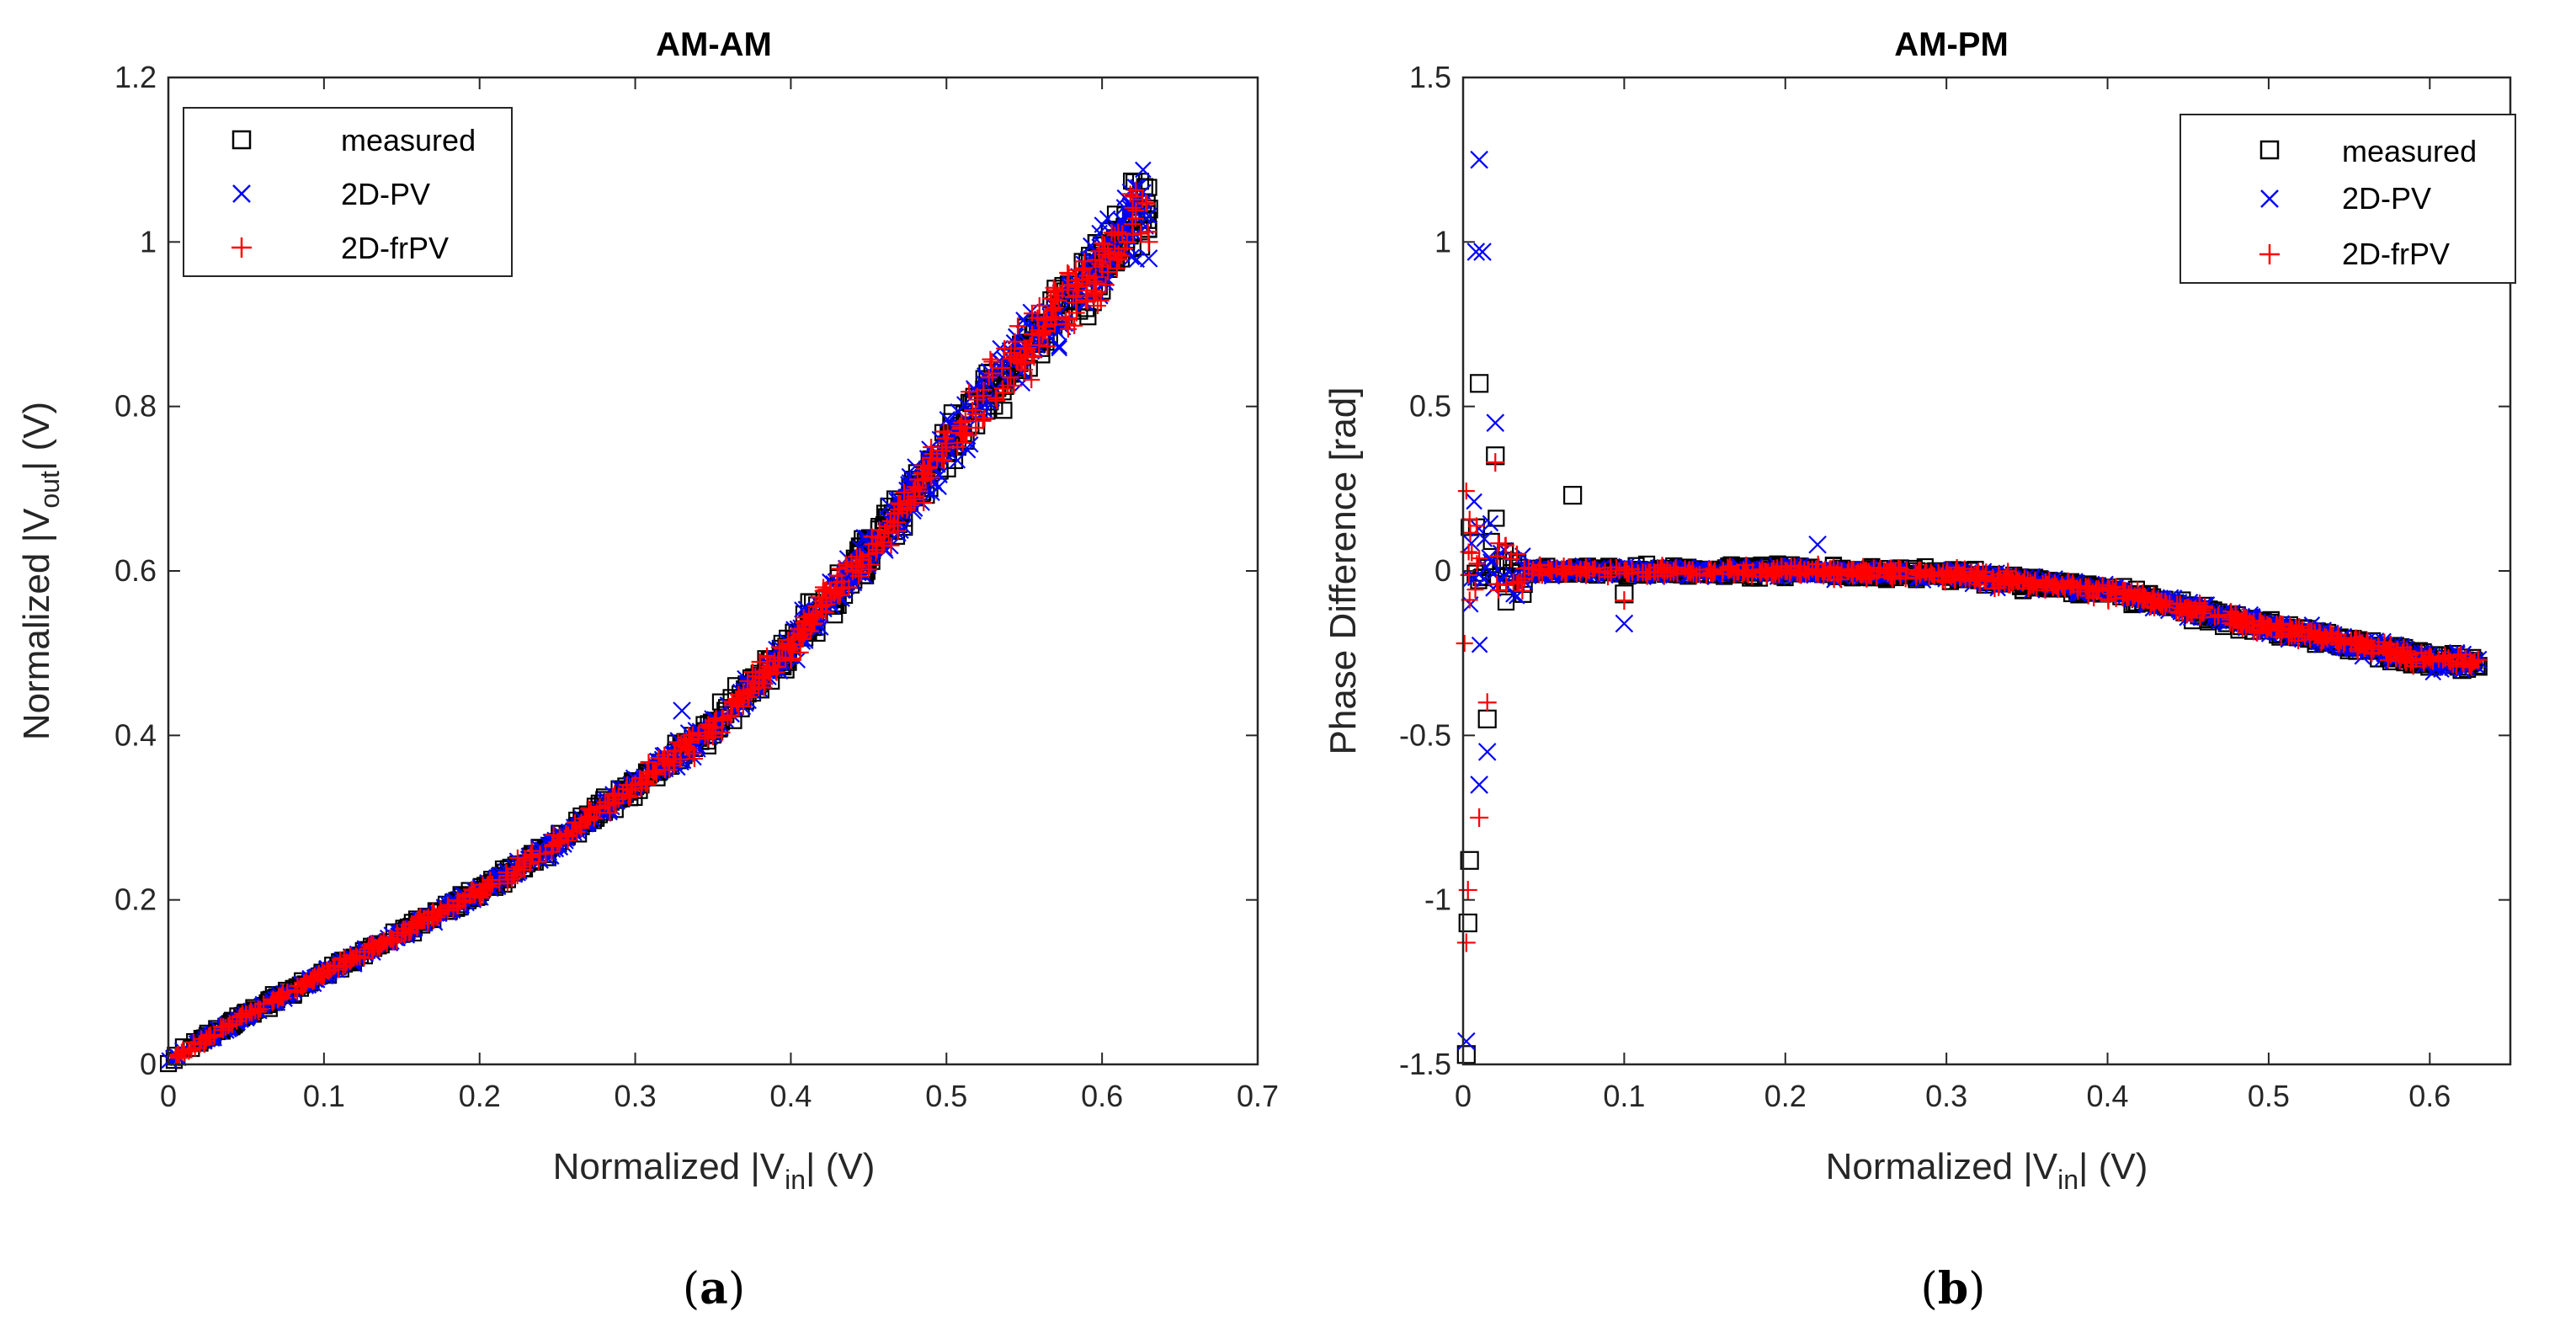 The image size is (2576, 1333). Describe the element at coordinates (2410, 151) in the screenshot. I see `legend-label: measured` at that location.